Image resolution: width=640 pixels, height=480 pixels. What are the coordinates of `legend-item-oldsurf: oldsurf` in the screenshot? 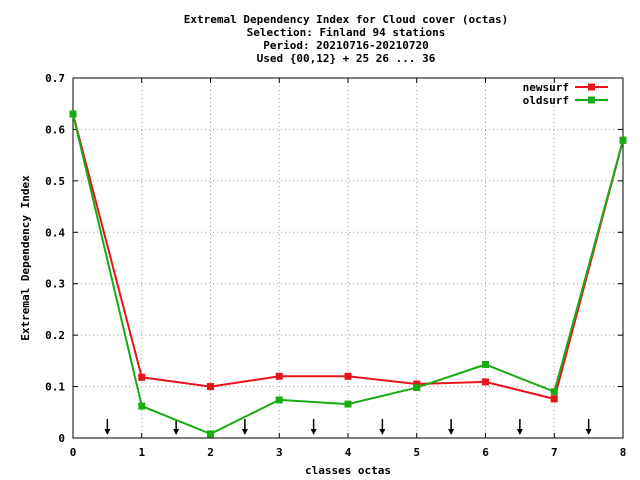 It's located at (565, 100).